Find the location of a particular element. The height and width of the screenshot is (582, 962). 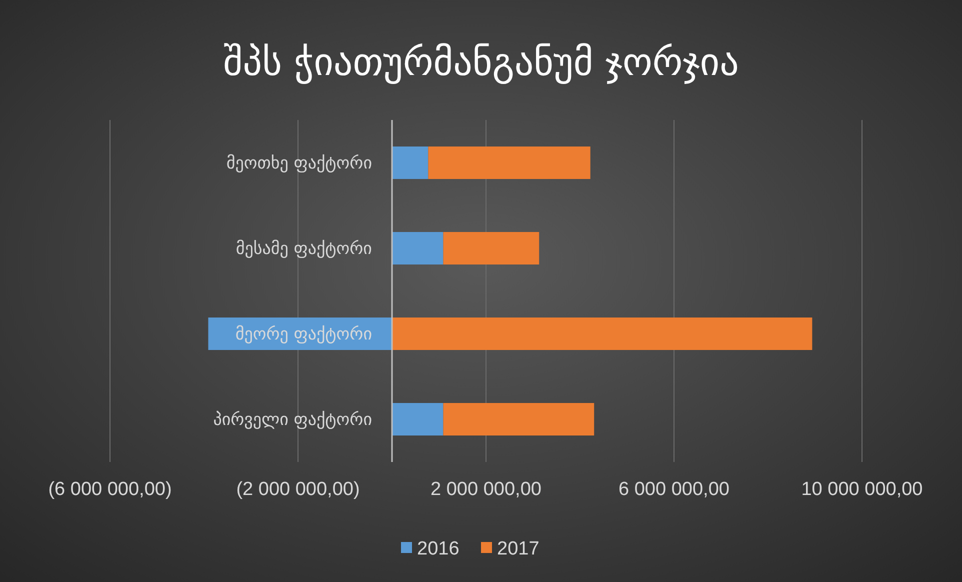

x-tick-label: 10 000 000,00 is located at coordinates (862, 489).